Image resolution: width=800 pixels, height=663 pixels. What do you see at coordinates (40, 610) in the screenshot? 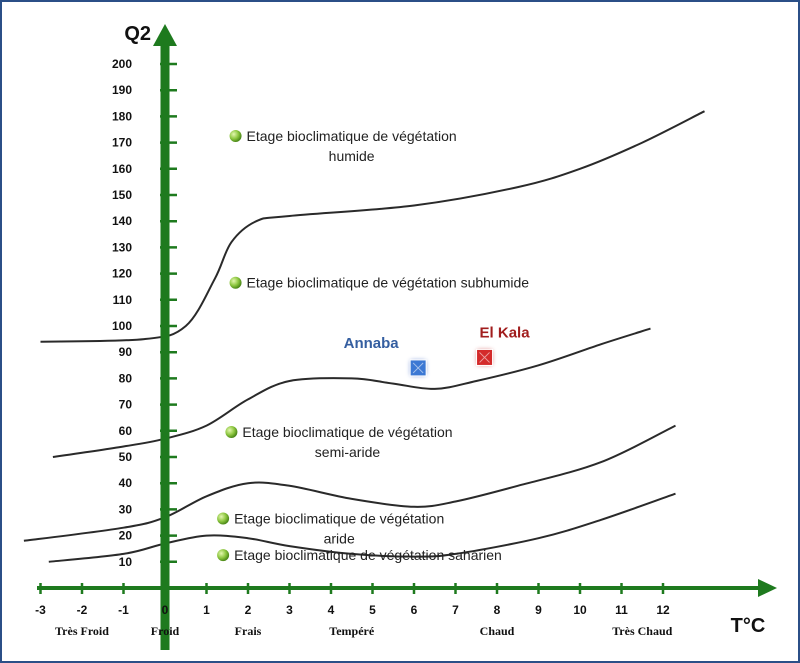
I see `x-tick-label: -3` at bounding box center [40, 610].